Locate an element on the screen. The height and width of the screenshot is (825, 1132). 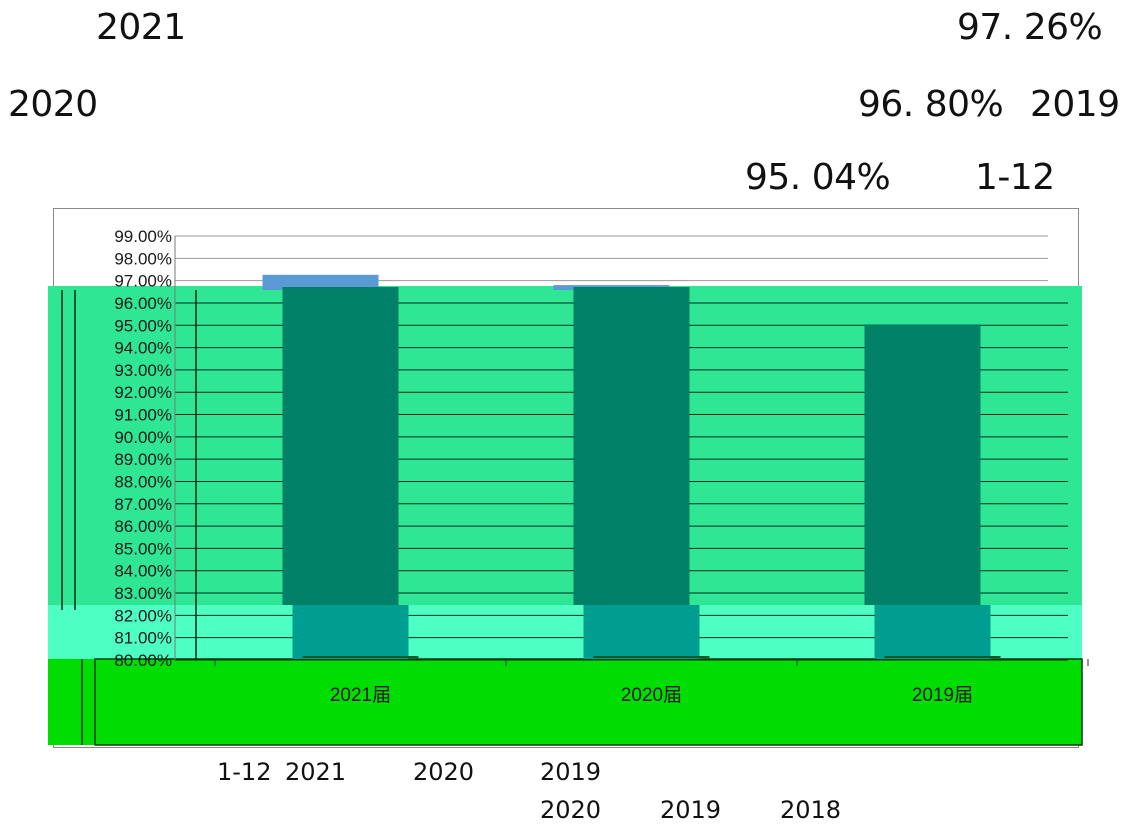
y-tick-label: 85.00% is located at coordinates (143, 548).